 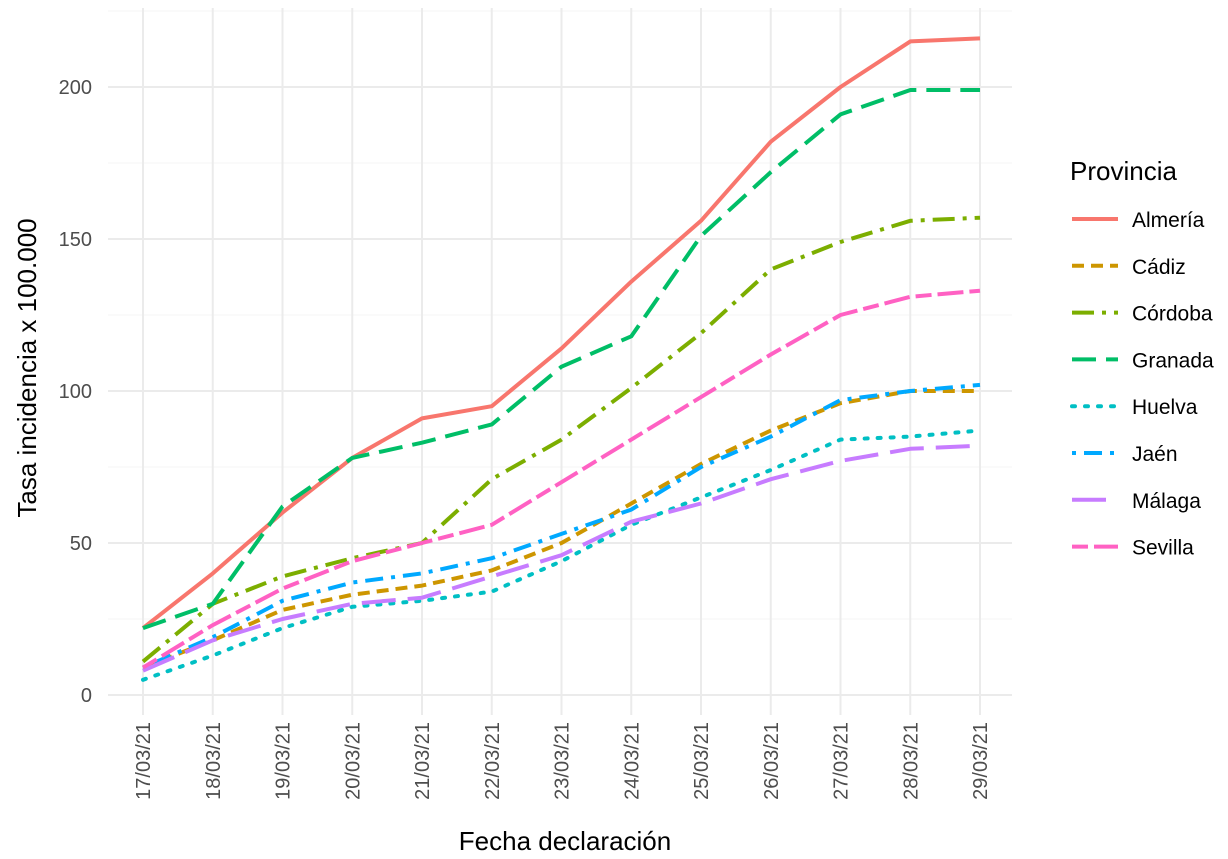 What do you see at coordinates (81, 544) in the screenshot?
I see `y-tick-label: 50` at bounding box center [81, 544].